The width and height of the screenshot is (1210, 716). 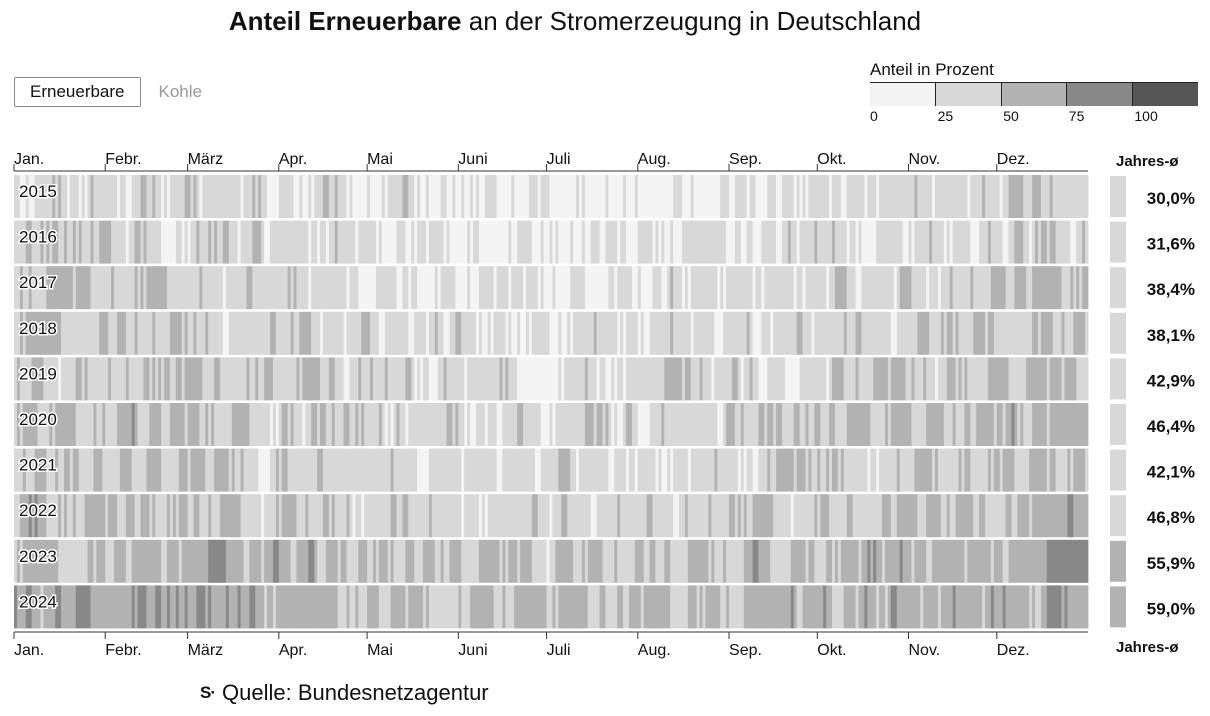 What do you see at coordinates (745, 159) in the screenshot?
I see `month-label: Sep.` at bounding box center [745, 159].